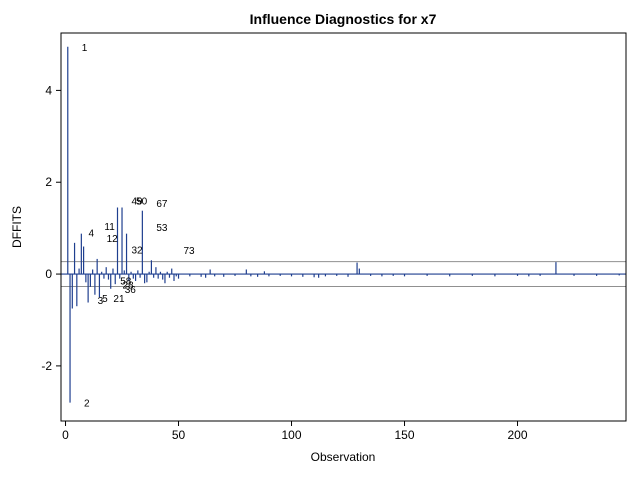 The height and width of the screenshot is (477, 637). Describe the element at coordinates (101, 301) in the screenshot. I see `point-label-3: 3` at that location.